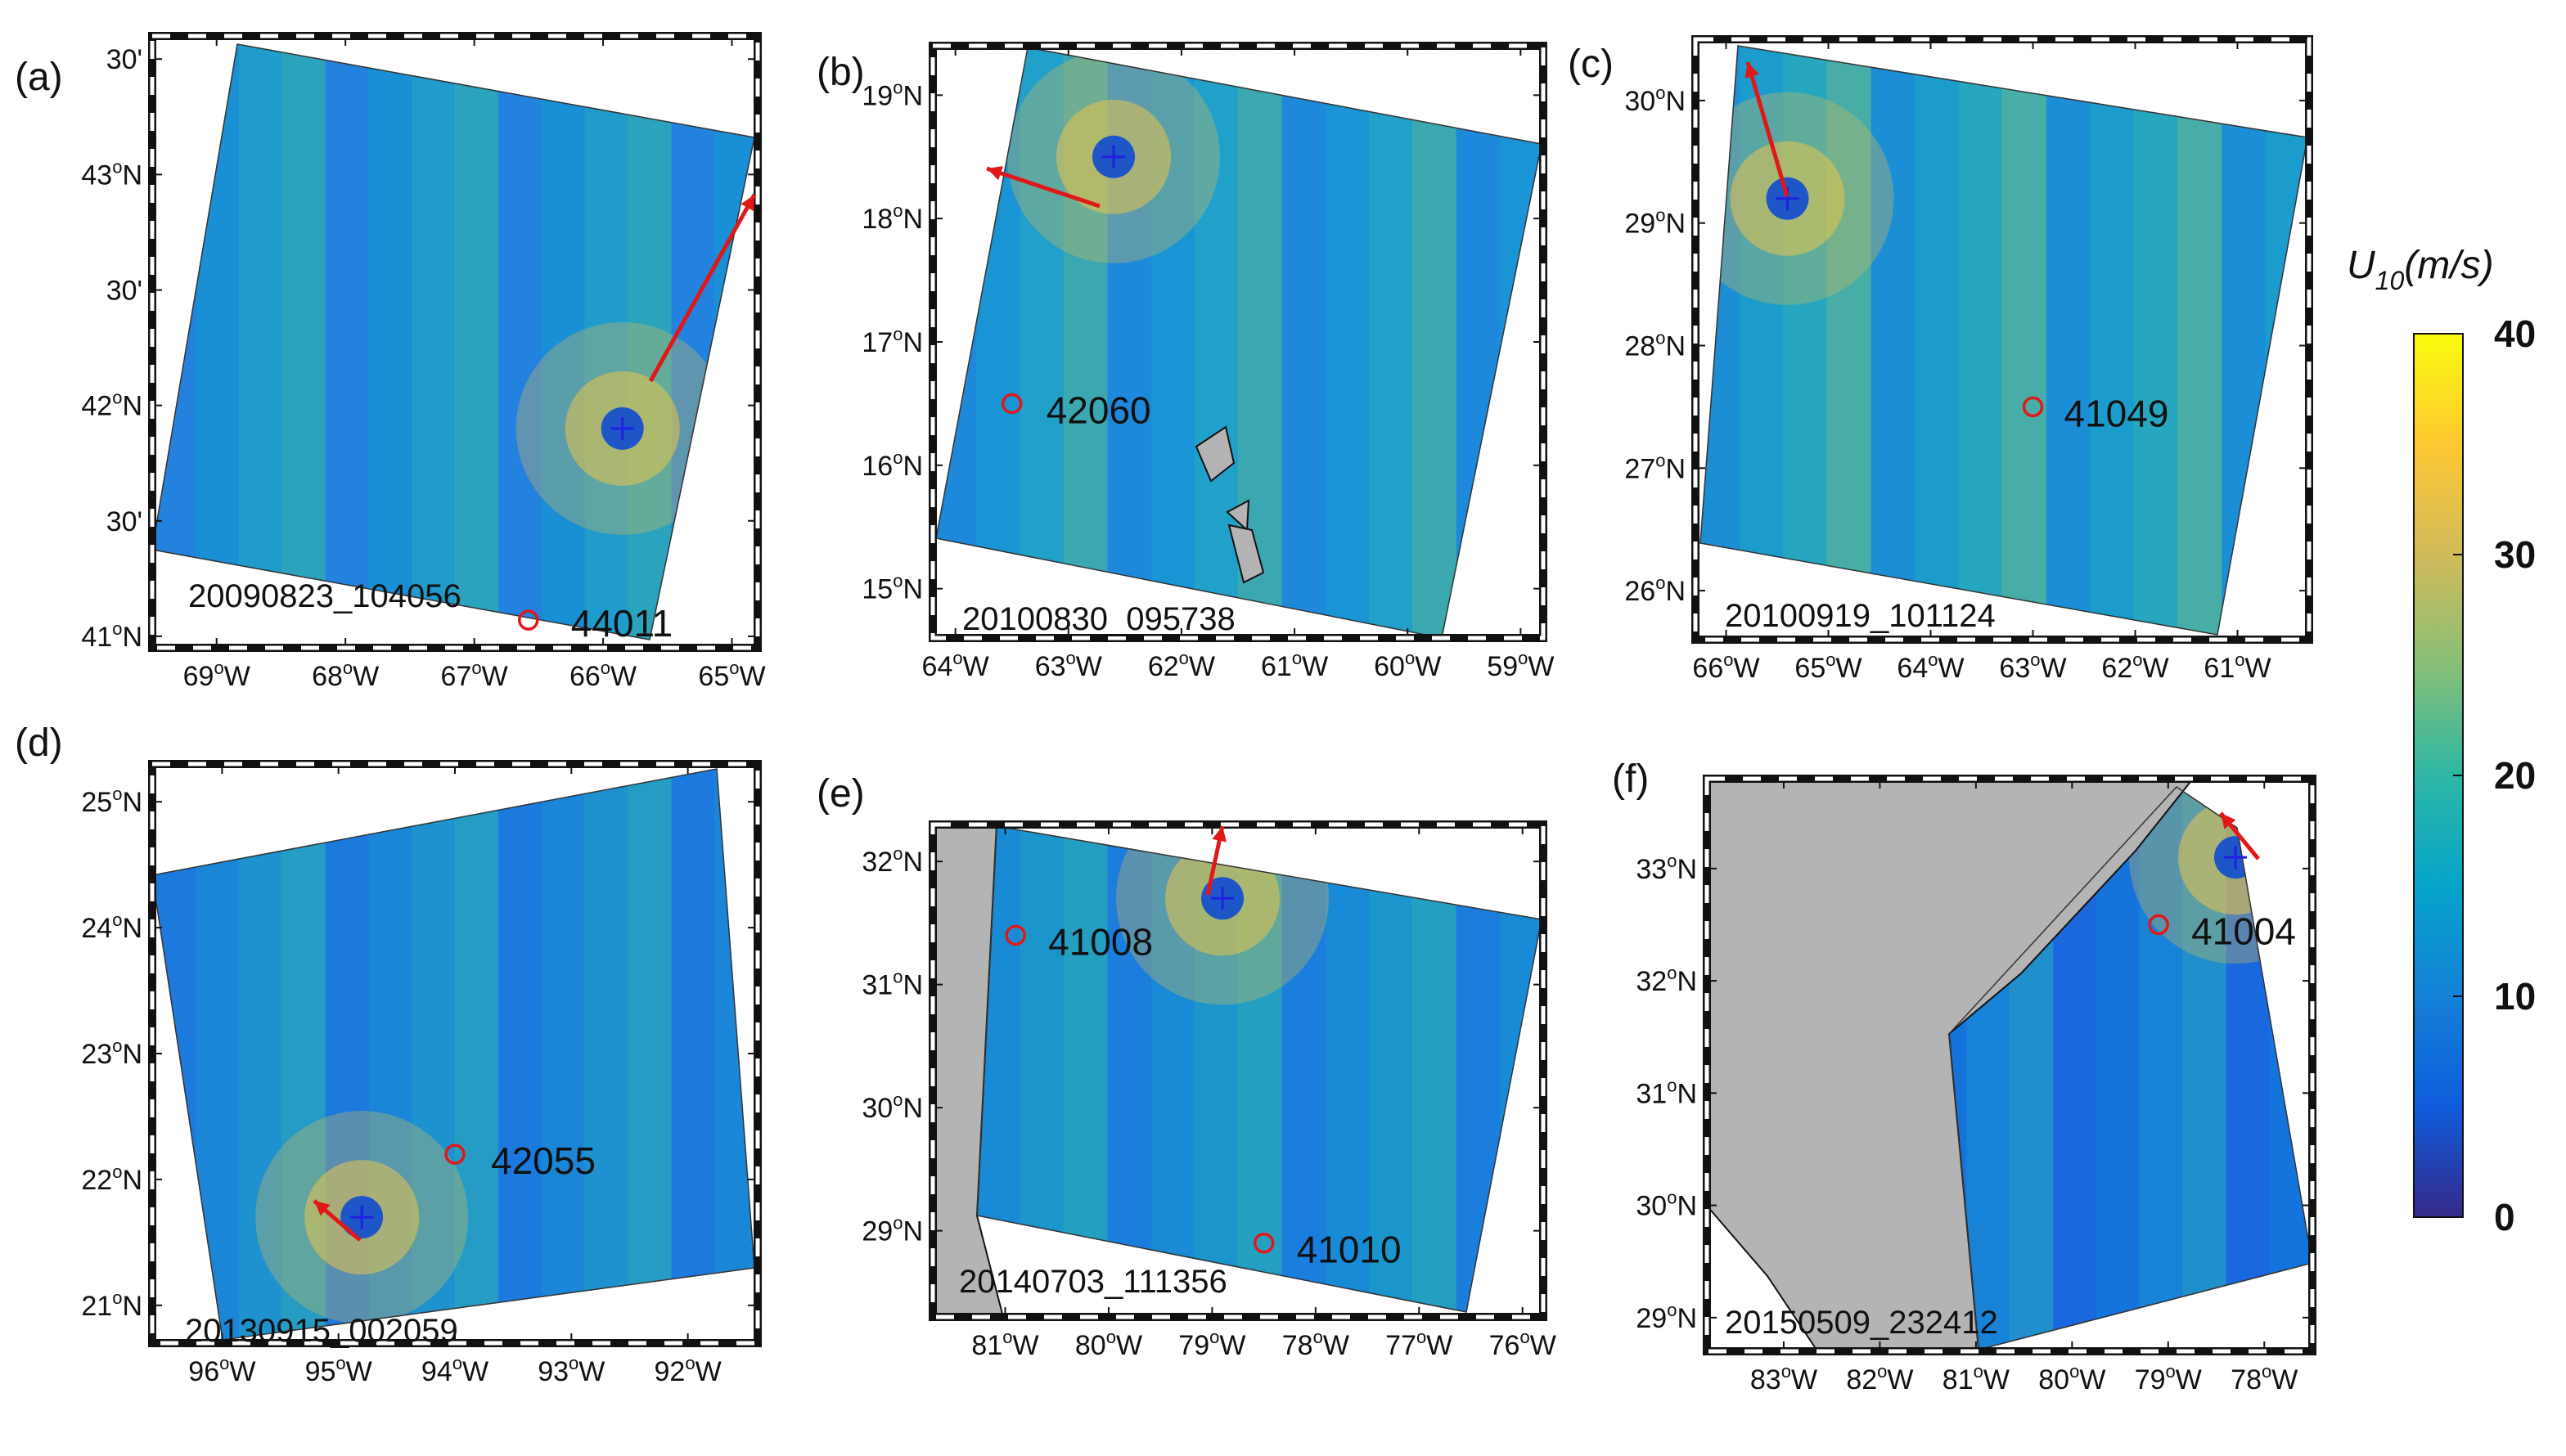 Image resolution: width=2566 pixels, height=1456 pixels. What do you see at coordinates (474, 675) in the screenshot?
I see `x-tick-label: 67oW` at bounding box center [474, 675].